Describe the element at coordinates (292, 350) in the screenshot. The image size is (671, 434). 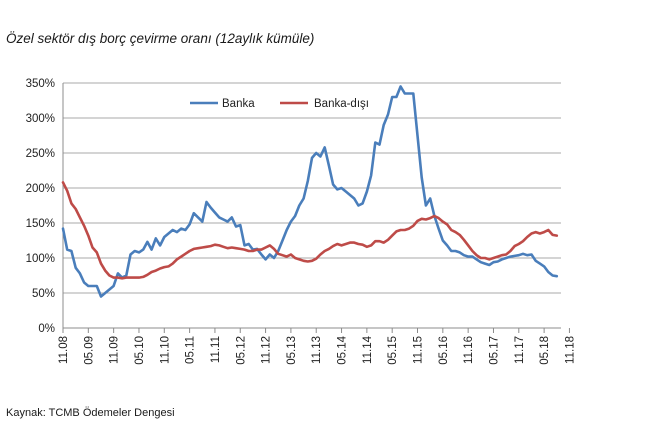
I see `x-tick-label: 05.13` at that location.